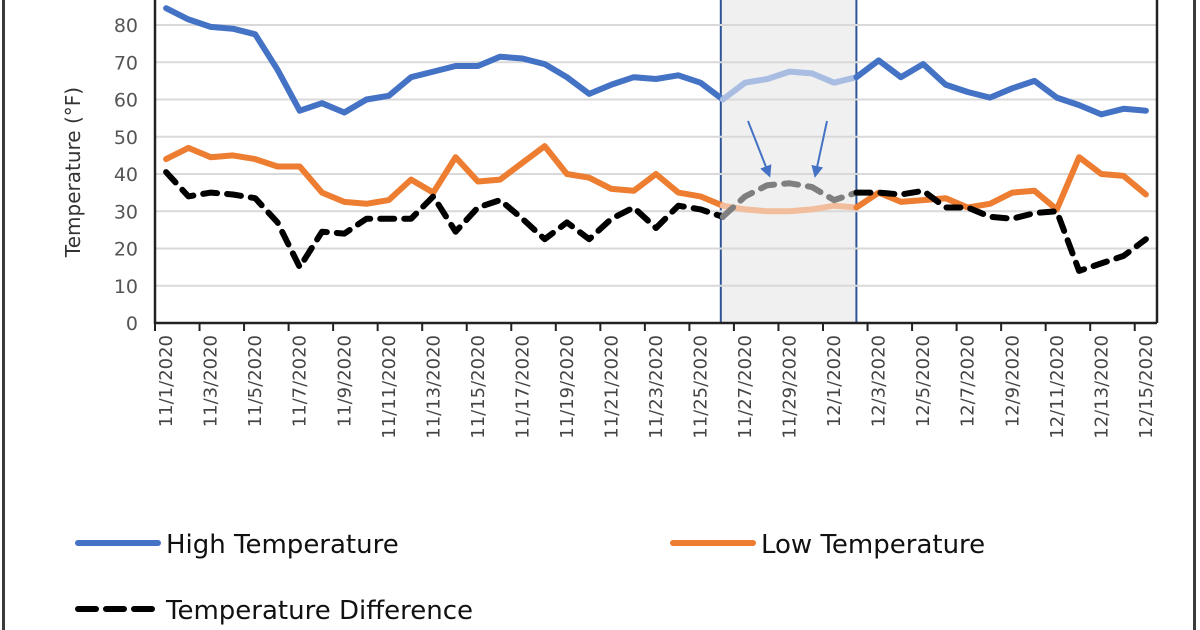 The image size is (1200, 630). What do you see at coordinates (879, 381) in the screenshot?
I see `x-tick-label: 12/3/2020` at bounding box center [879, 381].